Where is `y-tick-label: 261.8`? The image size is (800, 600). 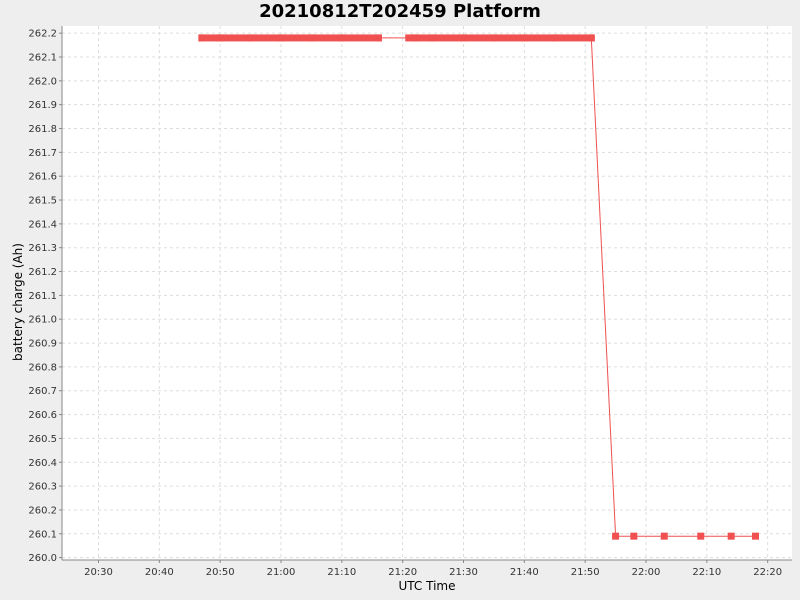
y-tick-label: 261.8 is located at coordinates (42, 129).